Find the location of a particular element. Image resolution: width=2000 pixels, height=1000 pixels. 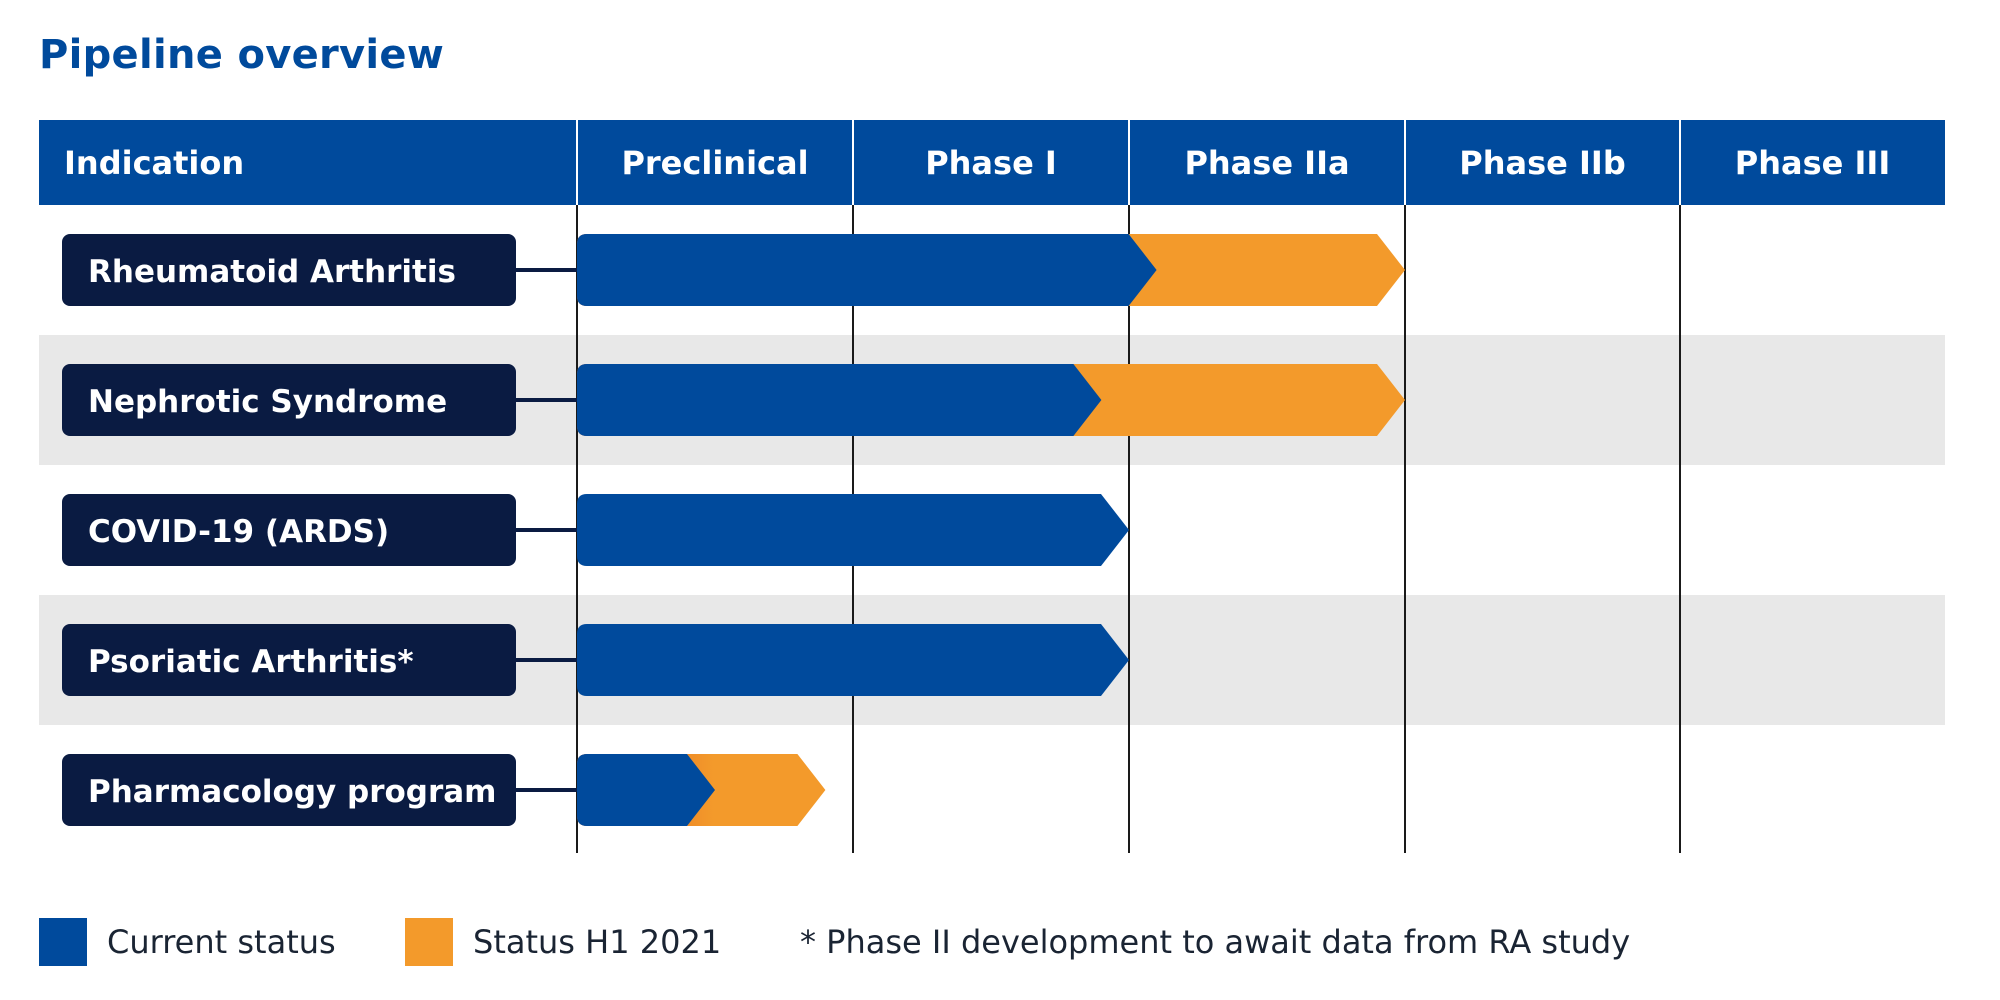

legend-h1-2021-label: Status H1 2021 is located at coordinates (597, 942).